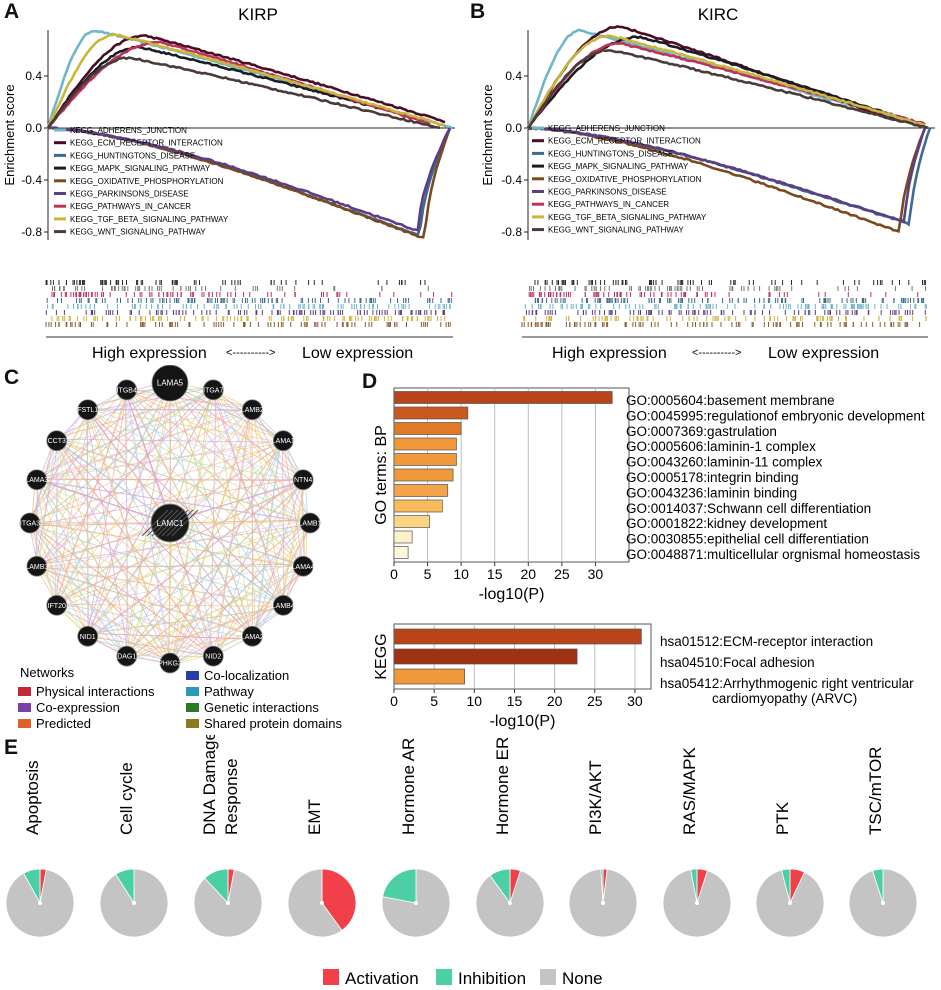 The image size is (941, 990). What do you see at coordinates (727, 89) in the screenshot?
I see `es-curve` at bounding box center [727, 89].